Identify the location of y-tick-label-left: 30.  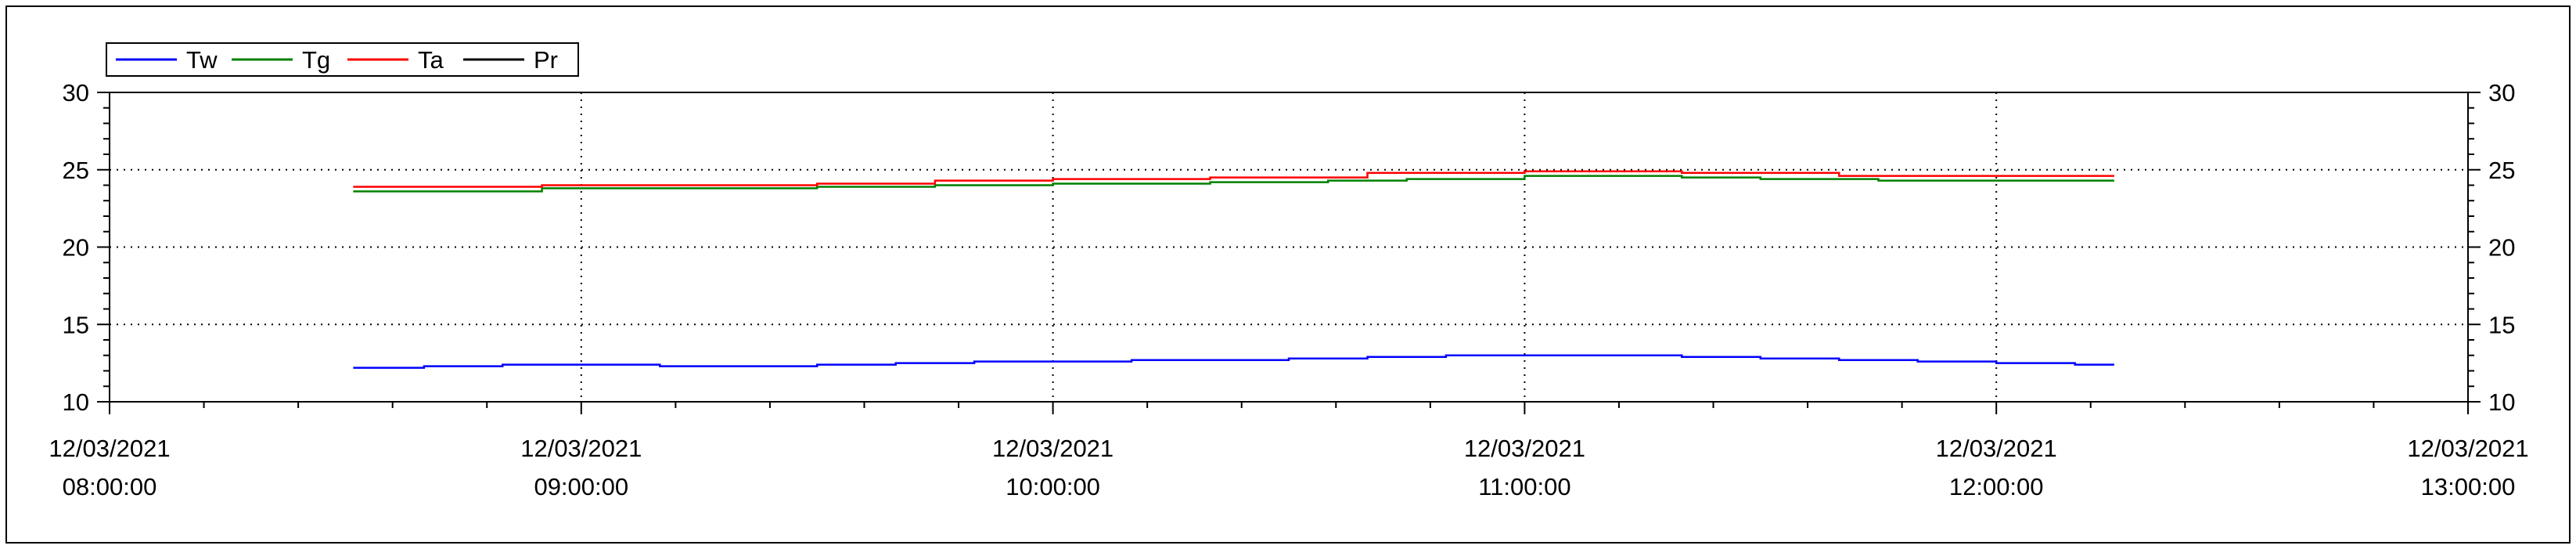
(76, 93).